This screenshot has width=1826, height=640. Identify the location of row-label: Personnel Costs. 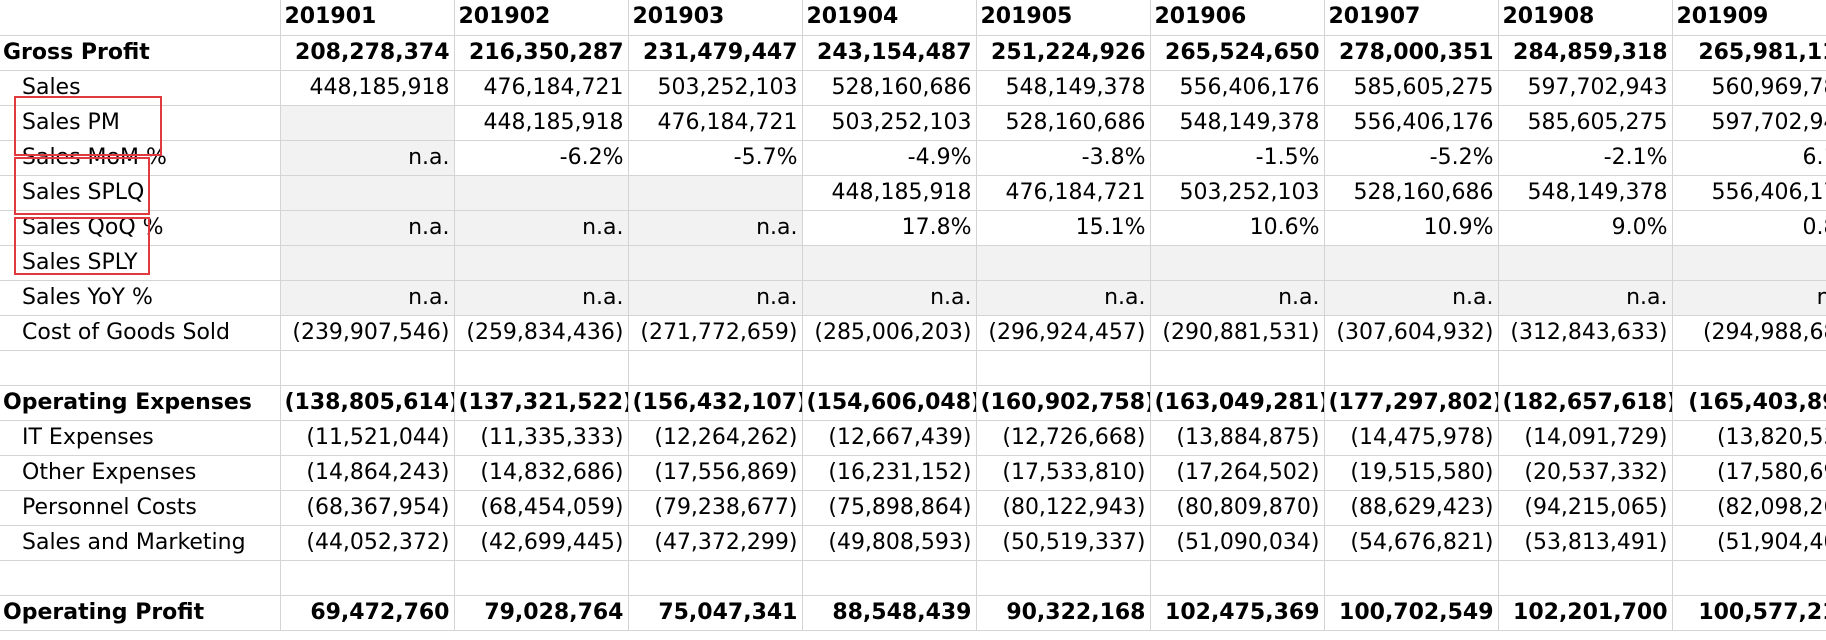
(140, 508).